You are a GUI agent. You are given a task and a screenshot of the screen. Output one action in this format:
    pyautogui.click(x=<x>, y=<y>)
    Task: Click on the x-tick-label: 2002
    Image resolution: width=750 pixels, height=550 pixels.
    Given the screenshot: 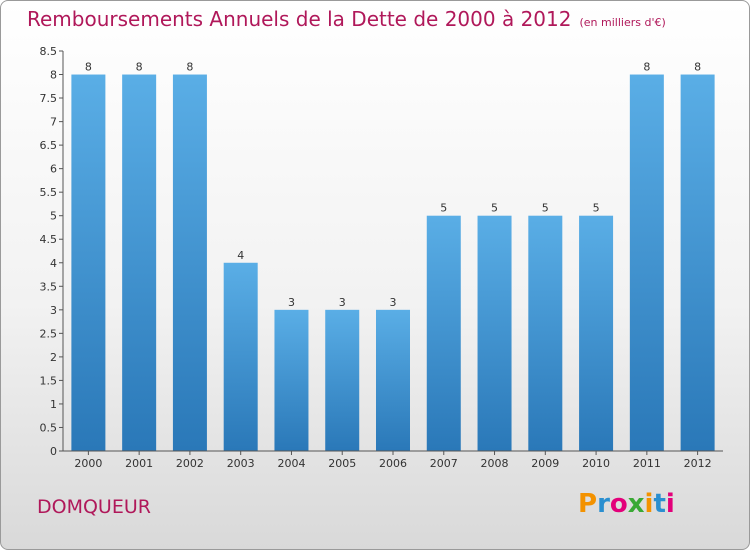 What is the action you would take?
    pyautogui.click(x=190, y=463)
    